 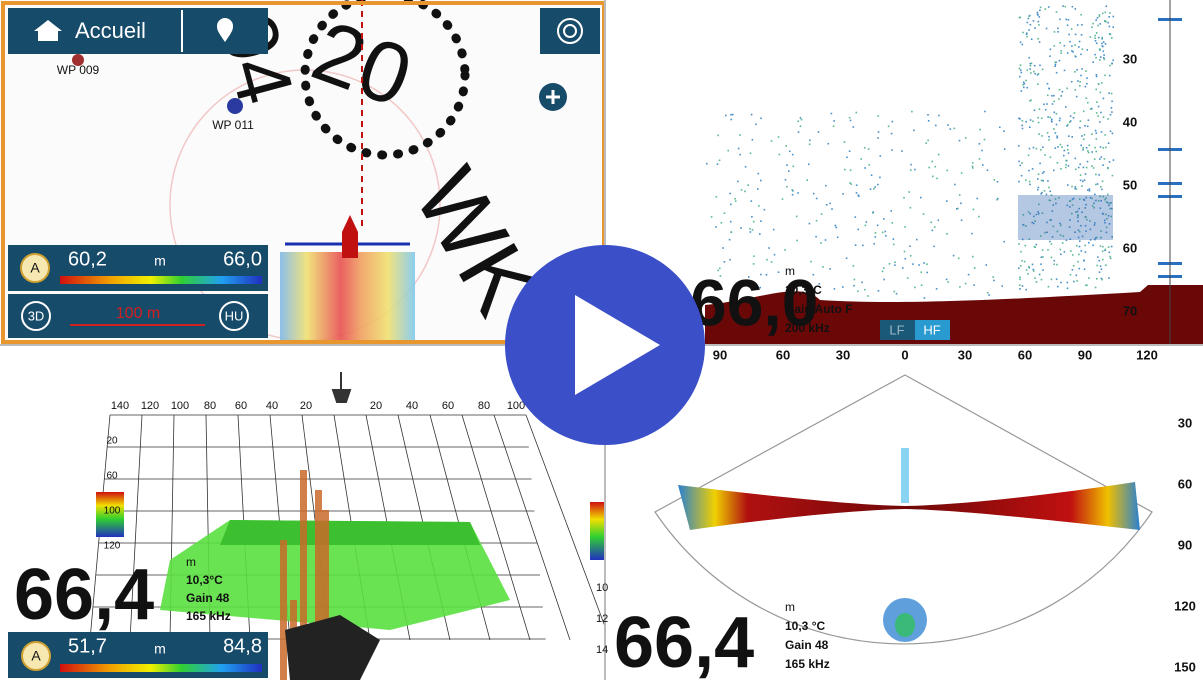 I want to click on 3d-button, so click(x=36, y=316).